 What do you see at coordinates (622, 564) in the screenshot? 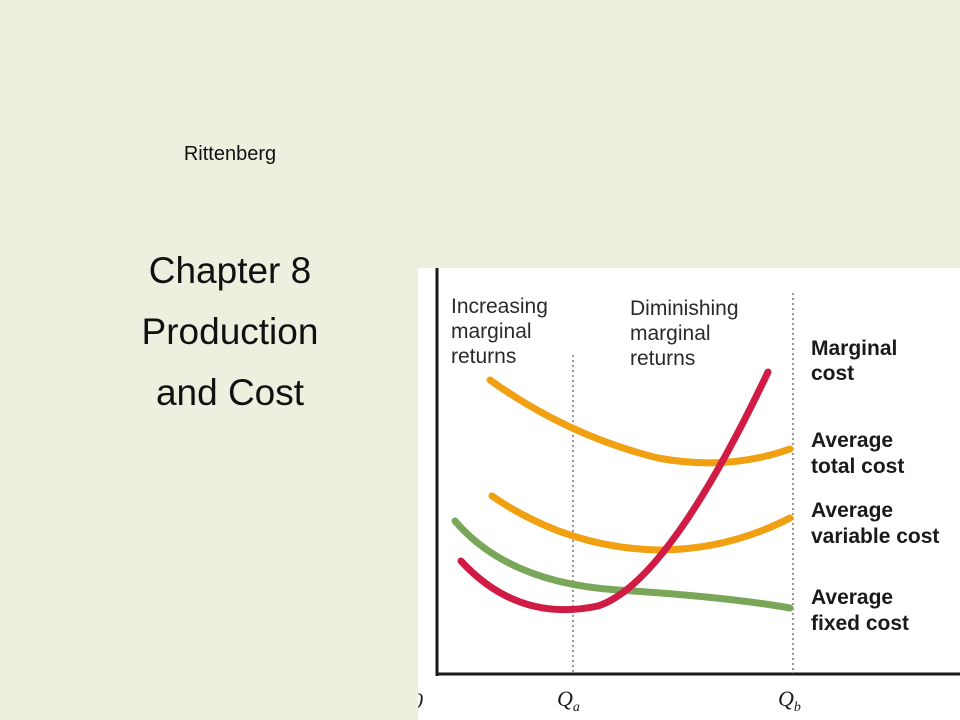
I see `average-fixed-cost-curve` at bounding box center [622, 564].